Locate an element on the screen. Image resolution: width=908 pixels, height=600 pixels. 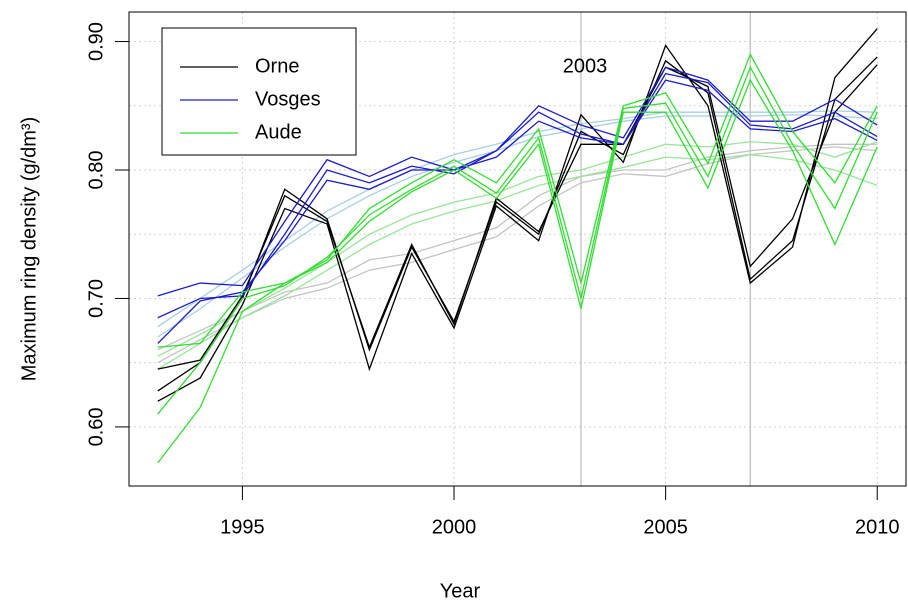
x-tick-label: 2005 is located at coordinates (665, 527).